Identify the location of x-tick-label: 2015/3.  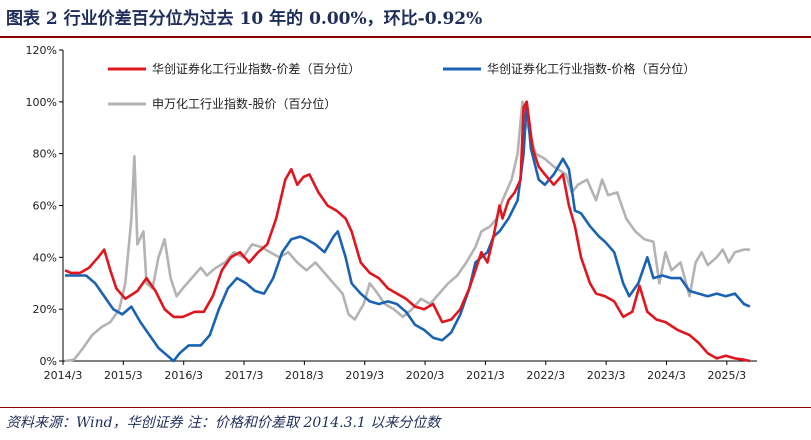
(123, 375).